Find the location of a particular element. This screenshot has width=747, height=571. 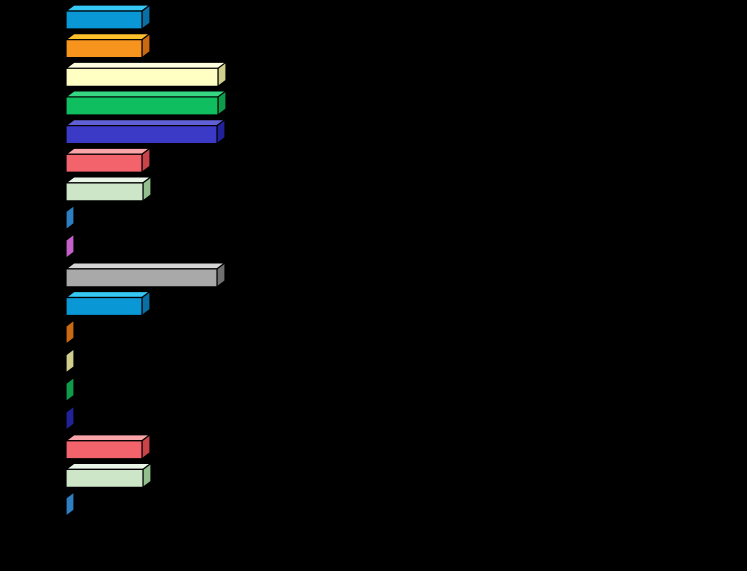

bar-2-top-face is located at coordinates (108, 37).